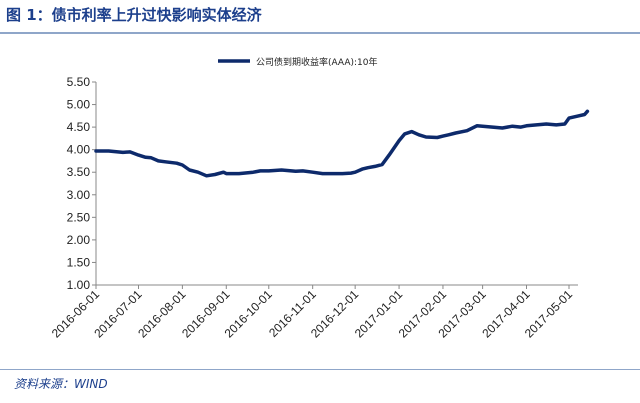  What do you see at coordinates (320, 369) in the screenshot?
I see `bottom-divider` at bounding box center [320, 369].